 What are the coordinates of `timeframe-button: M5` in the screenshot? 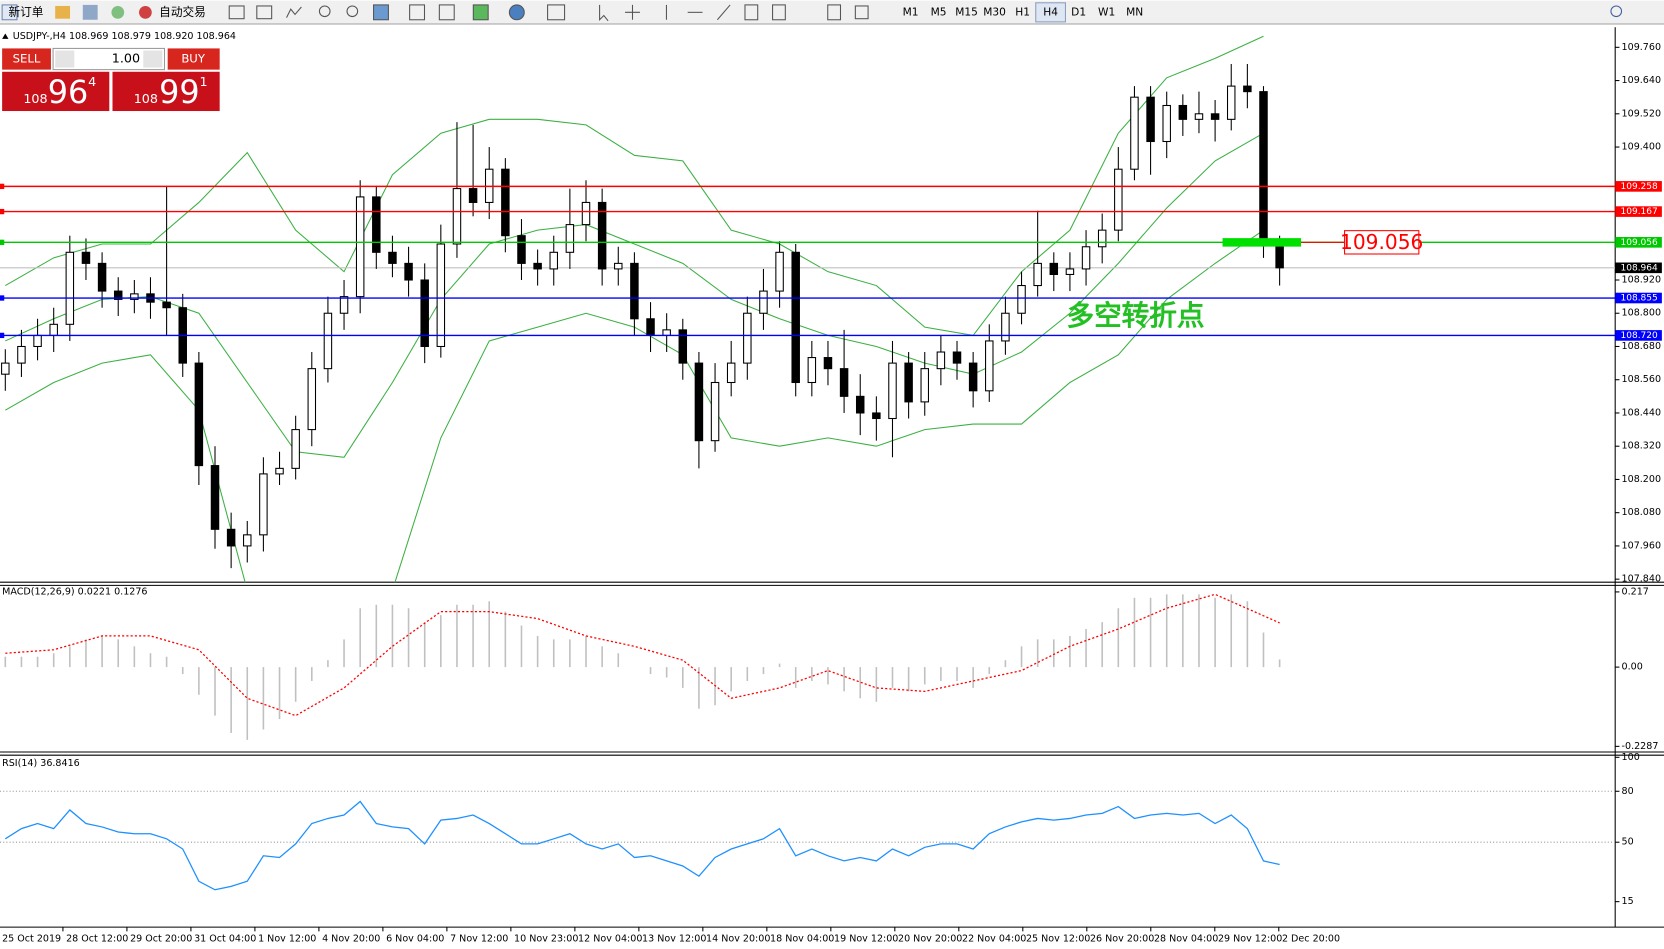 It's located at (939, 11).